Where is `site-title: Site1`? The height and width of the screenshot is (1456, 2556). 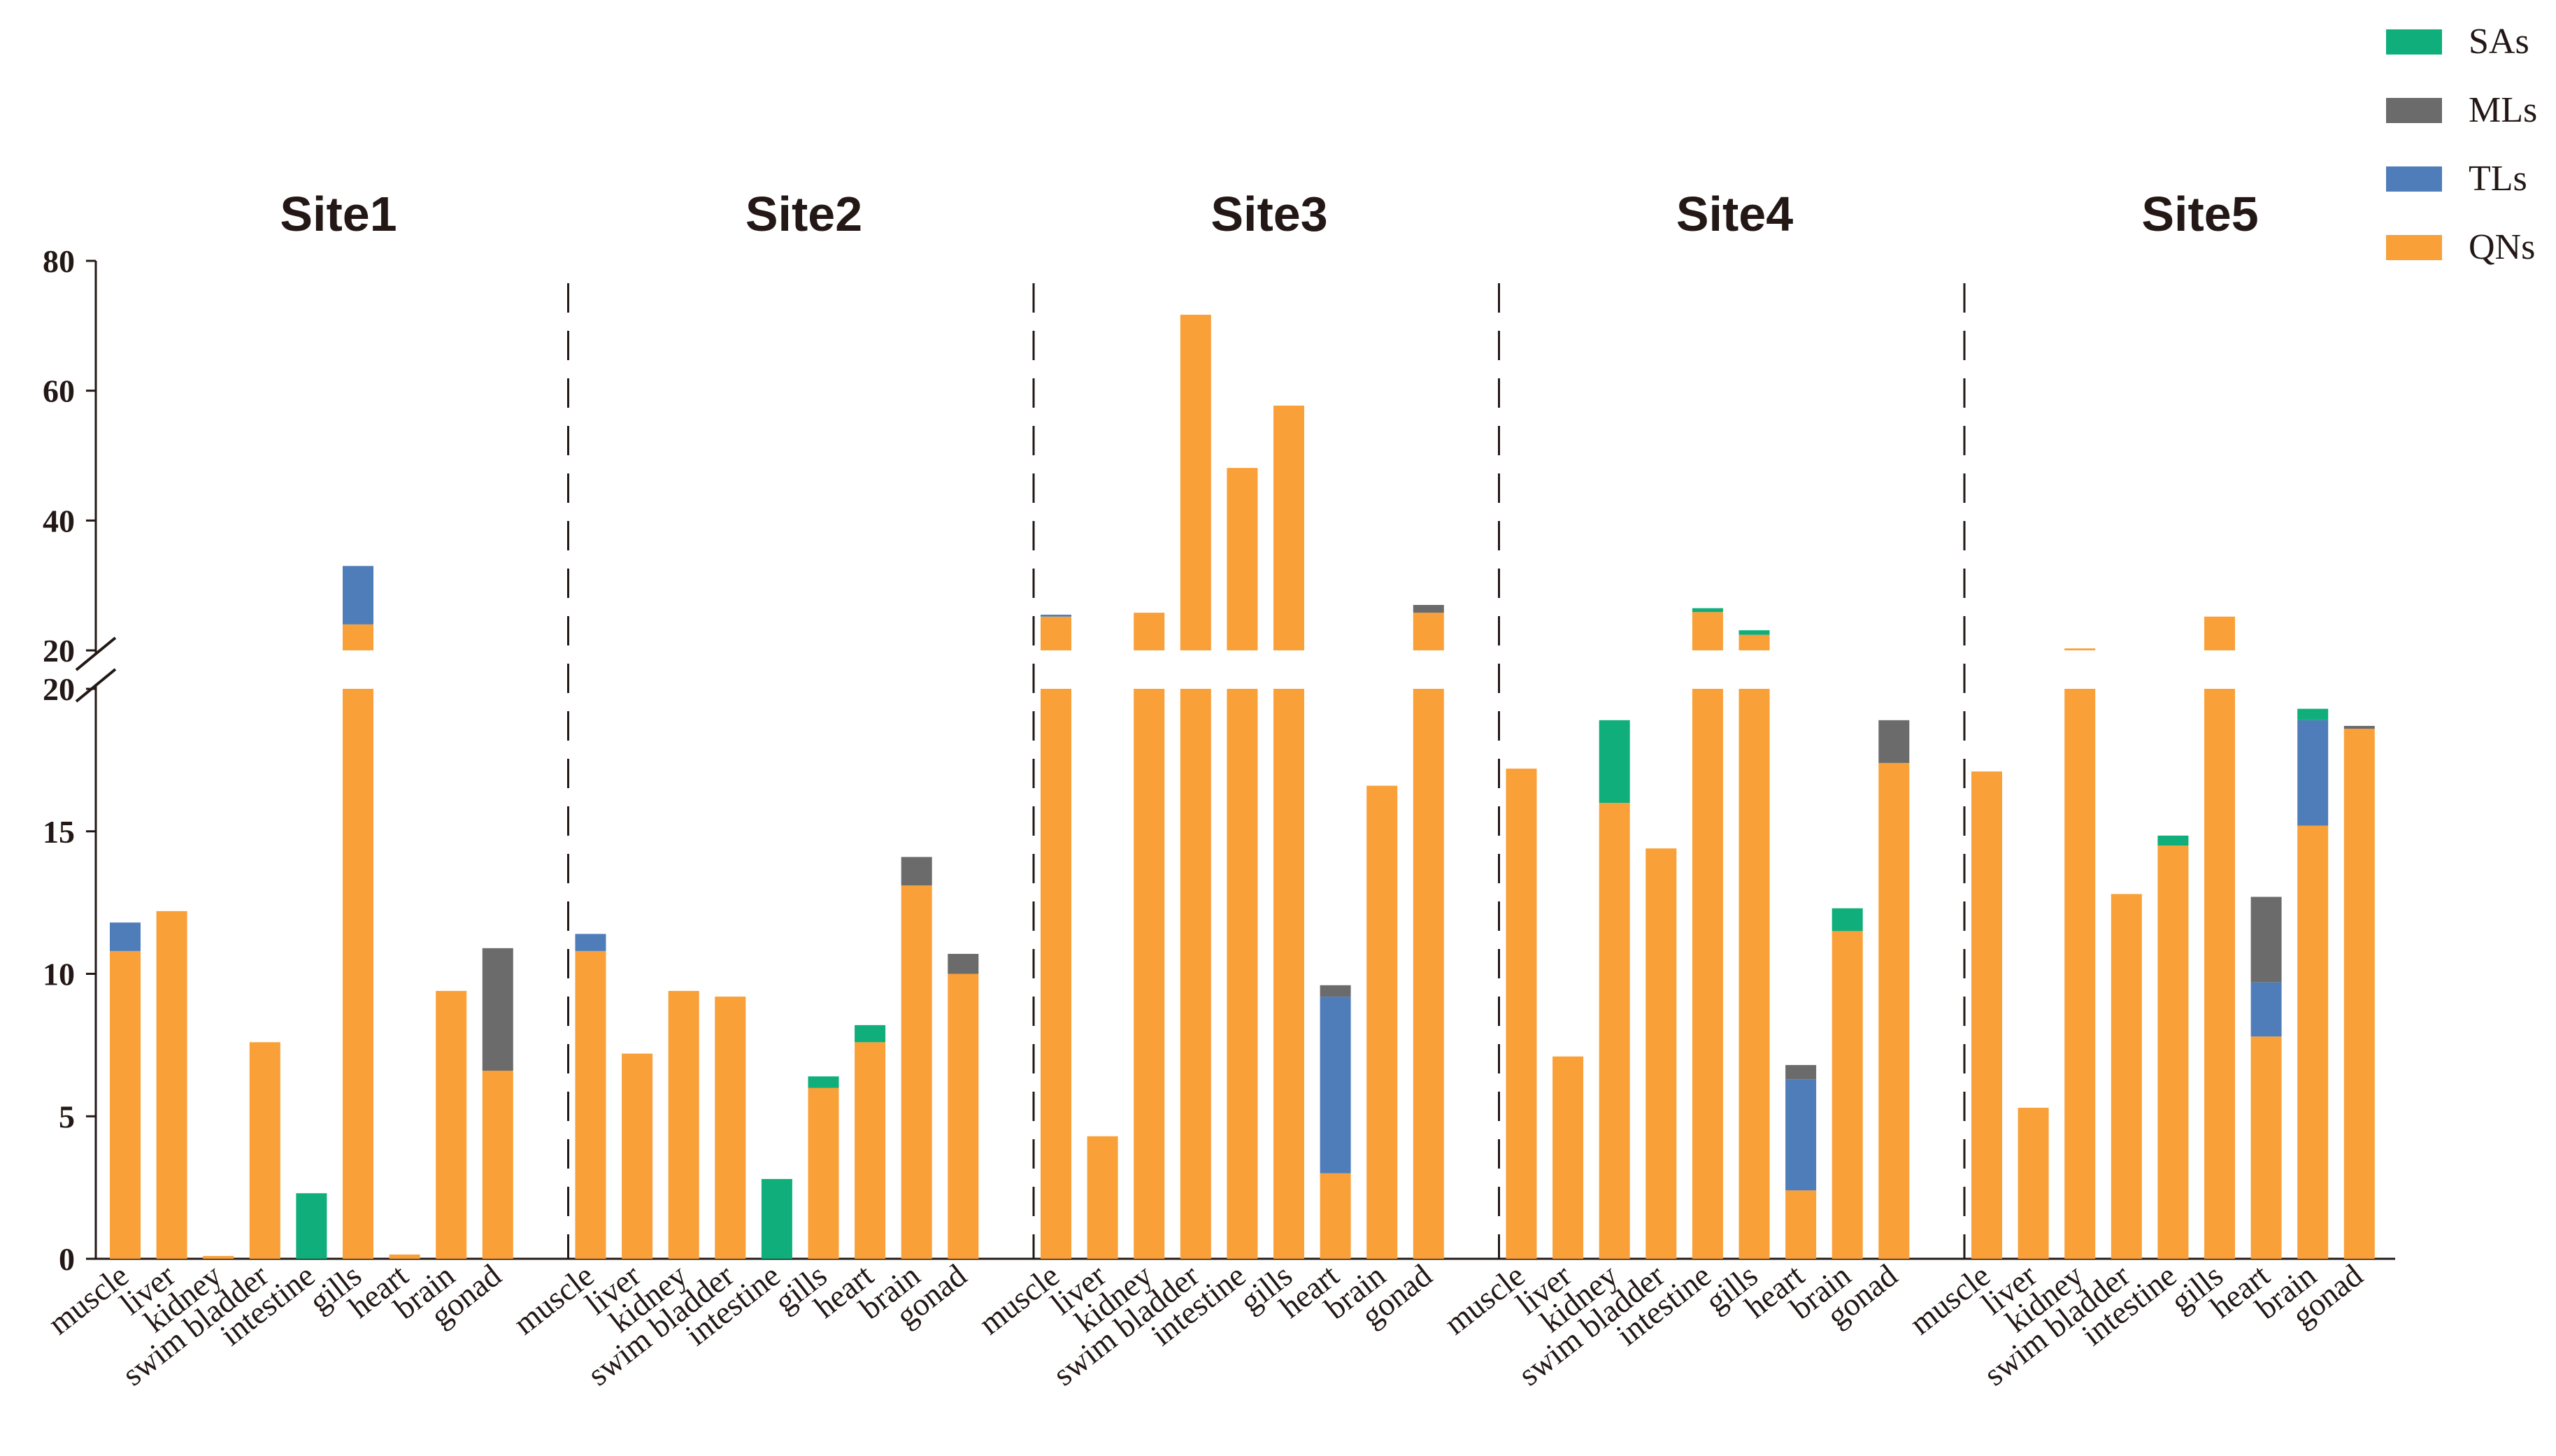 site-title: Site1 is located at coordinates (338, 214).